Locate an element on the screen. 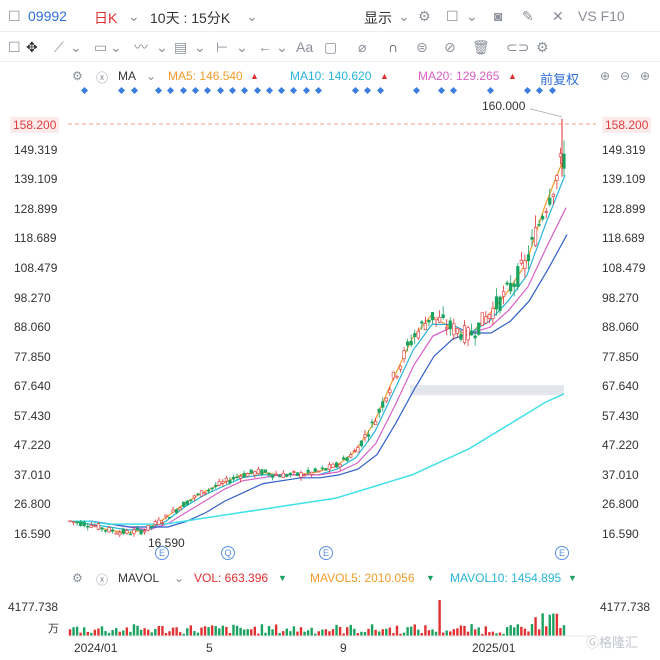 The width and height of the screenshot is (660, 660). period-selector: 日K is located at coordinates (106, 18).